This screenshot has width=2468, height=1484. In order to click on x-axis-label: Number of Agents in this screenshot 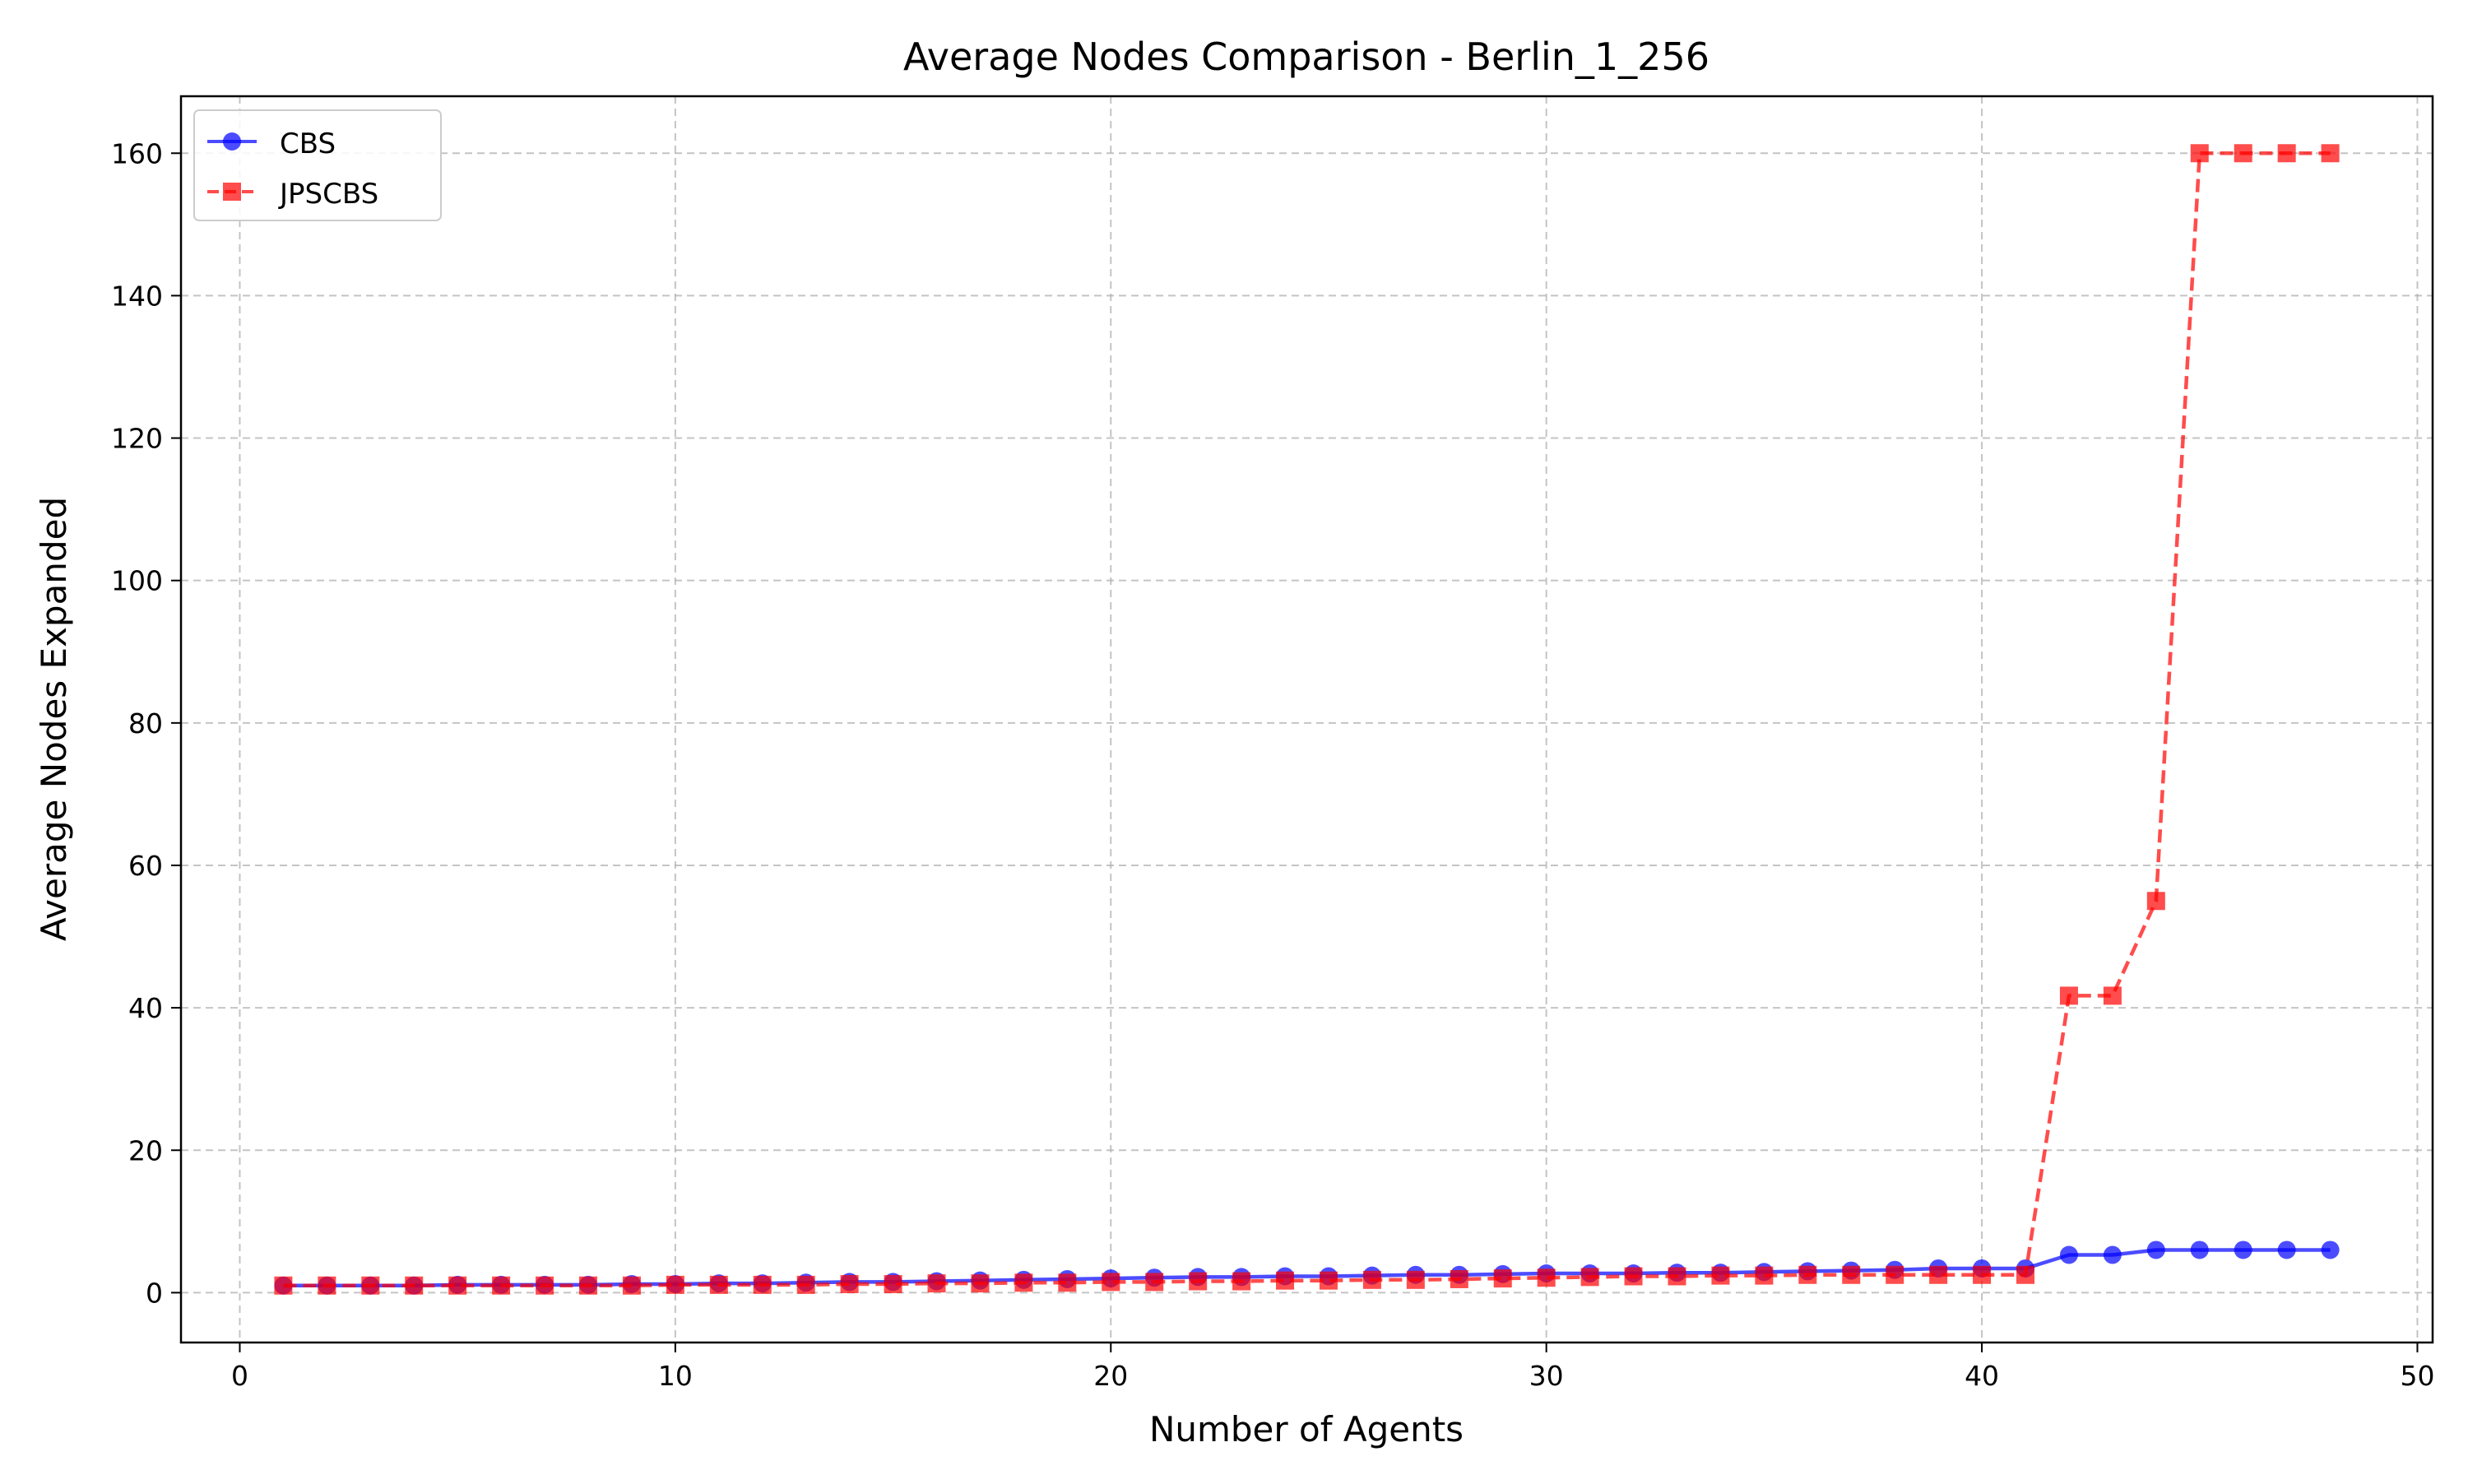, I will do `click(1306, 1429)`.